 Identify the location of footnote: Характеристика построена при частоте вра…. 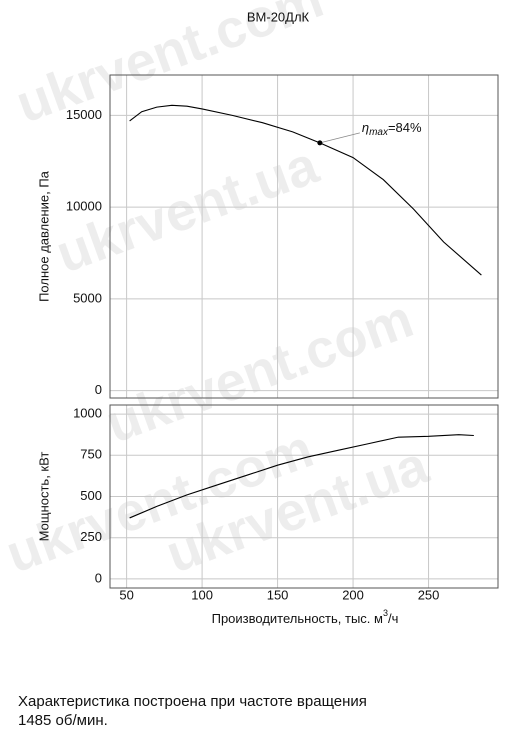
(192, 701).